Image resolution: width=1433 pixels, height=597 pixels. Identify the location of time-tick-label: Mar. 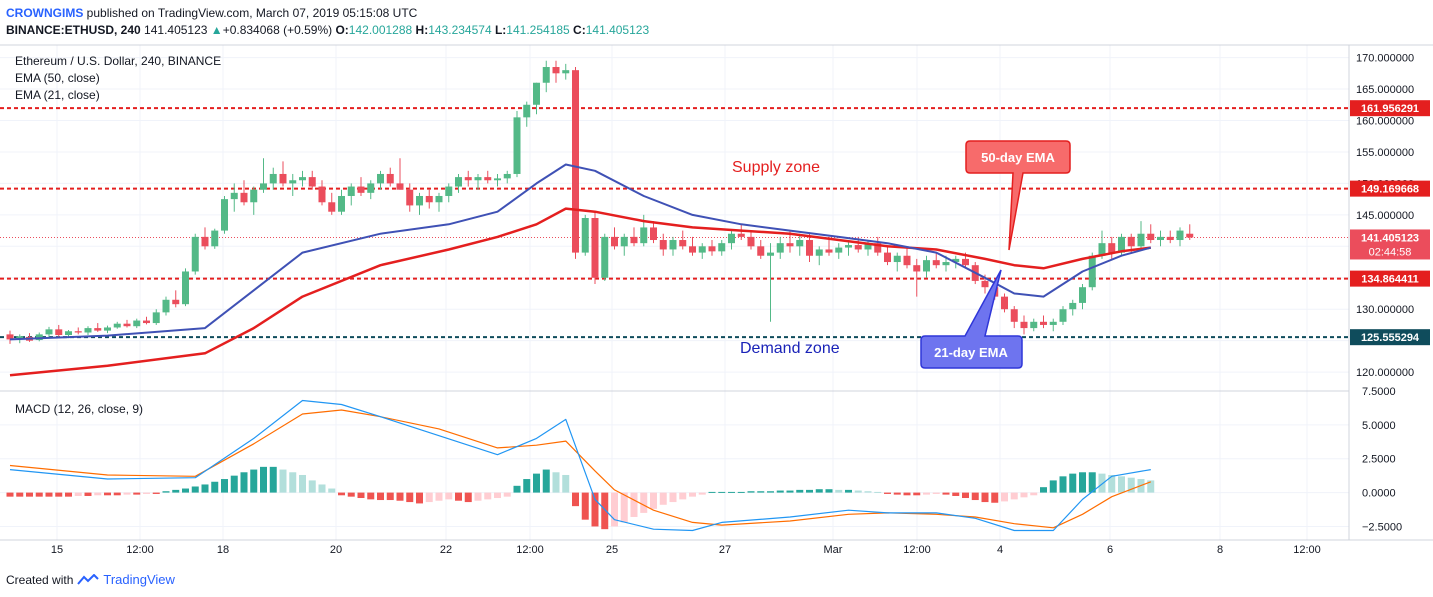
(833, 550).